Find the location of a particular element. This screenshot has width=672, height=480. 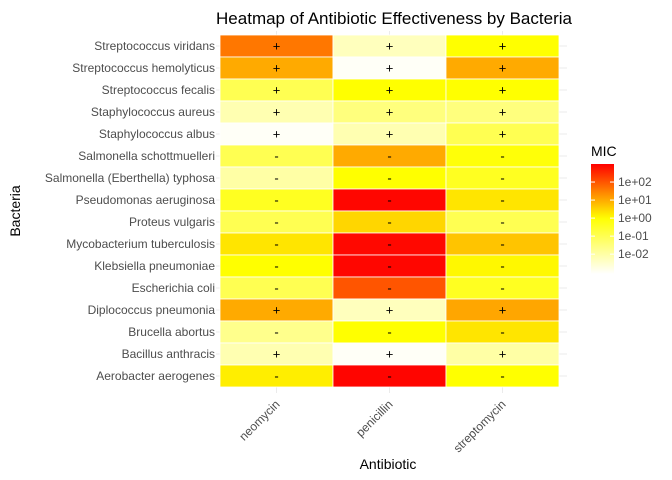

legend-colorbar is located at coordinates (602, 219).